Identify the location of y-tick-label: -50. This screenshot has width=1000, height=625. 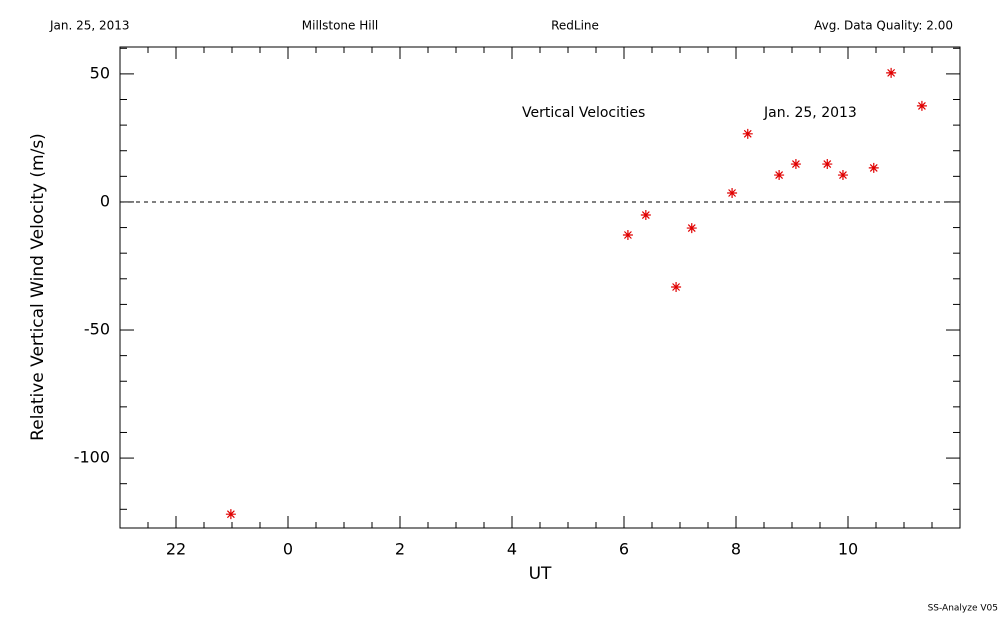
(97, 329).